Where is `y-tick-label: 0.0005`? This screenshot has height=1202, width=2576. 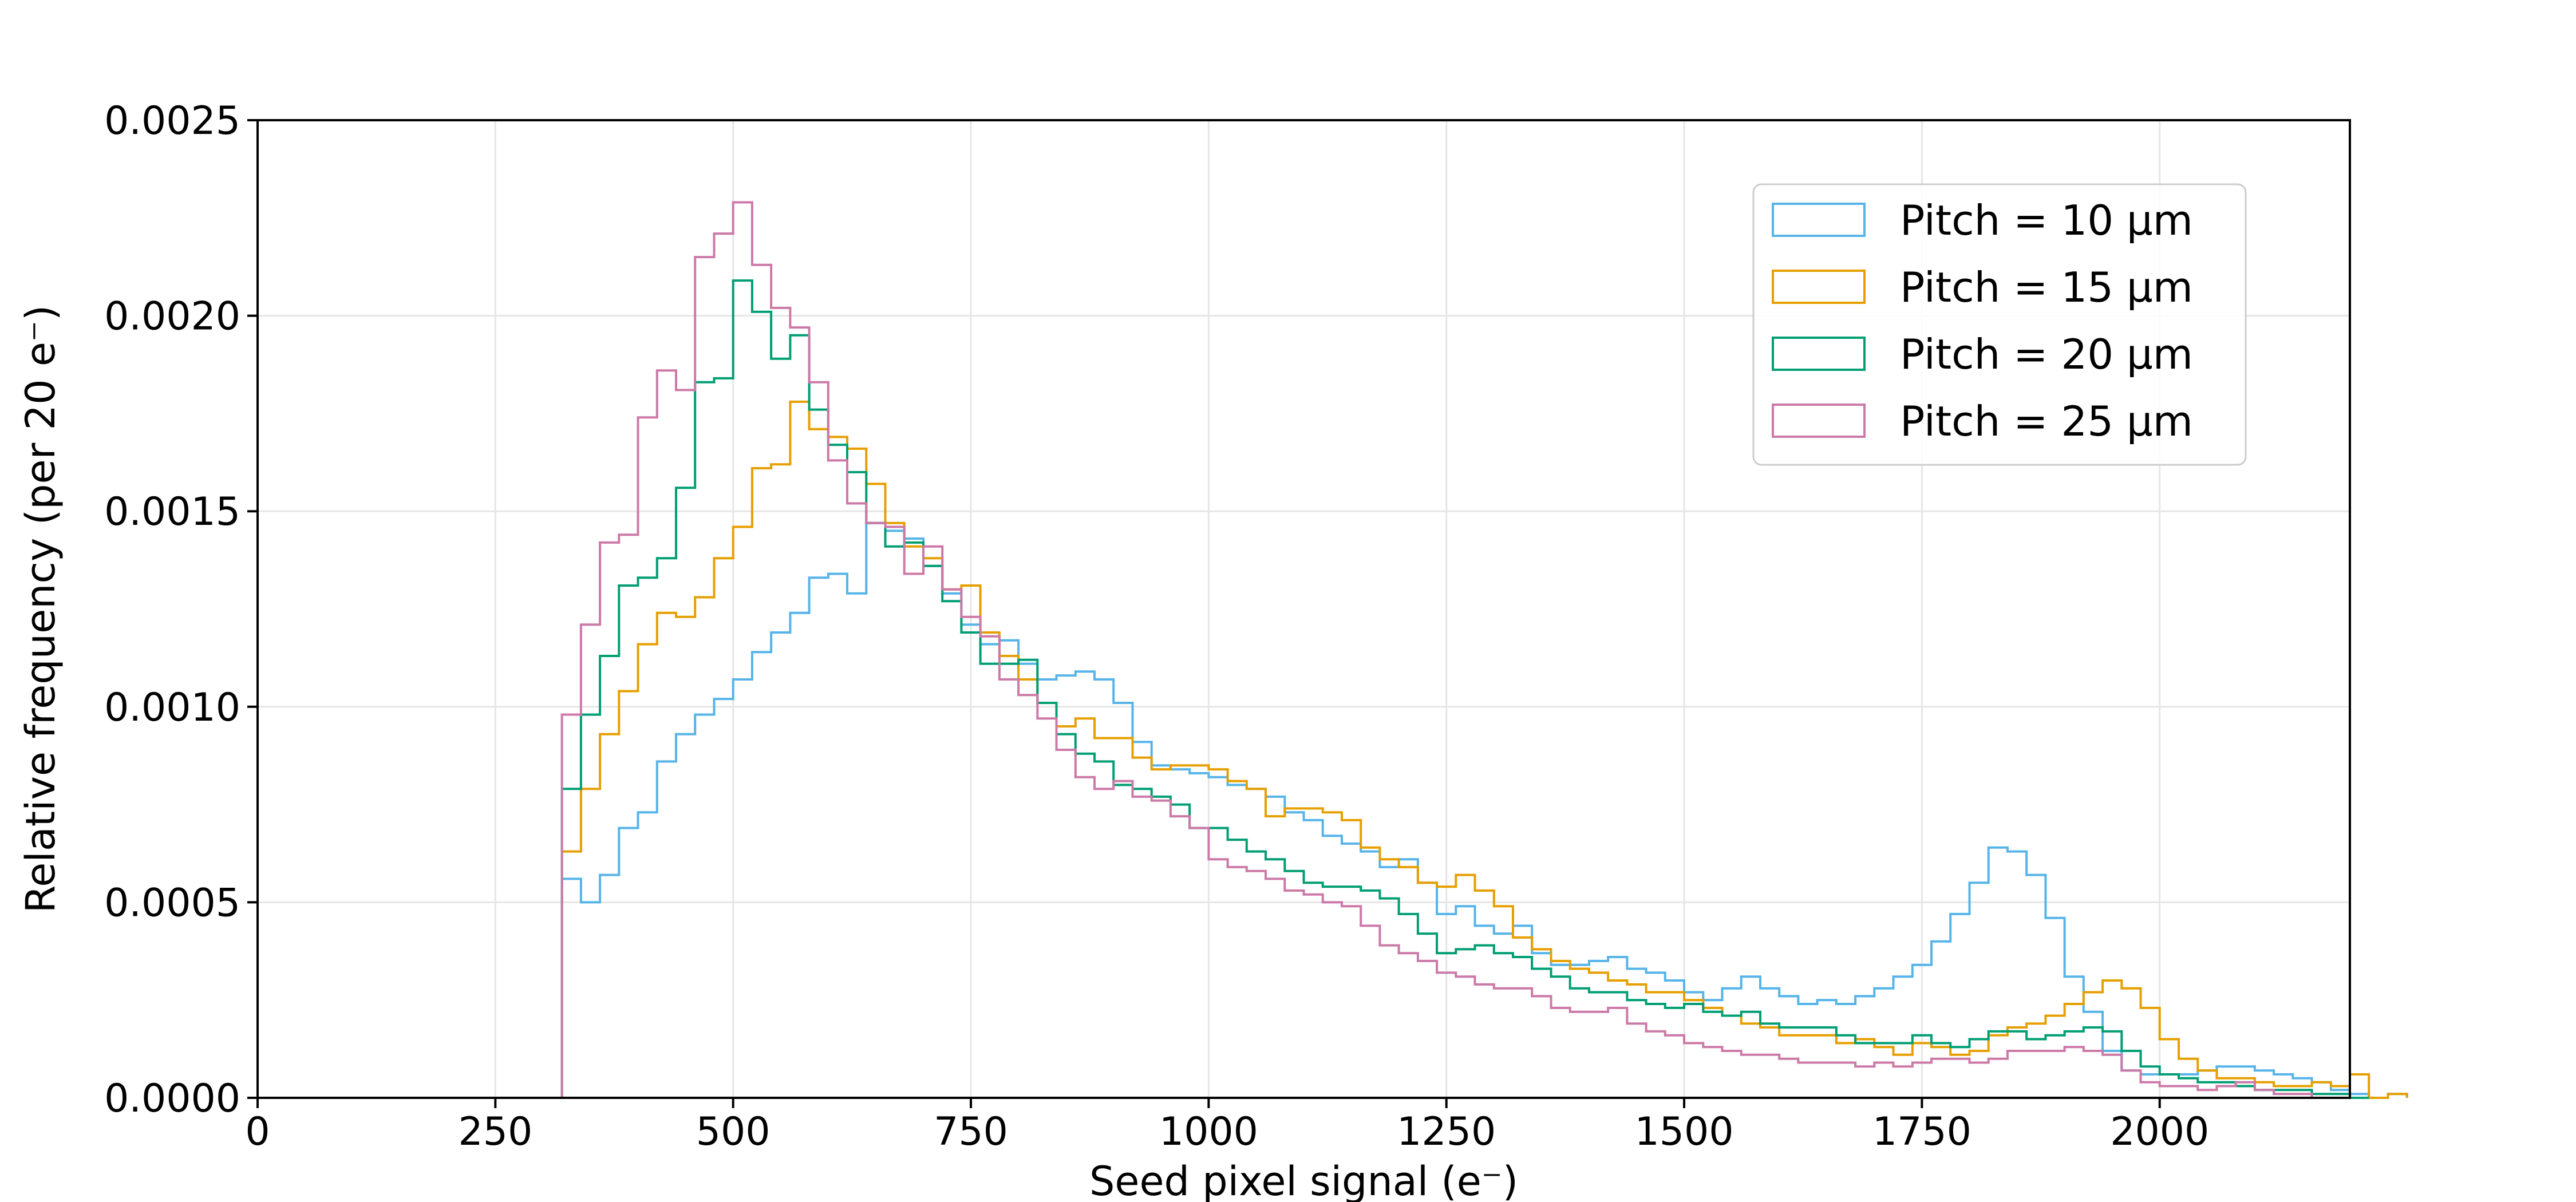
y-tick-label: 0.0005 is located at coordinates (172, 903).